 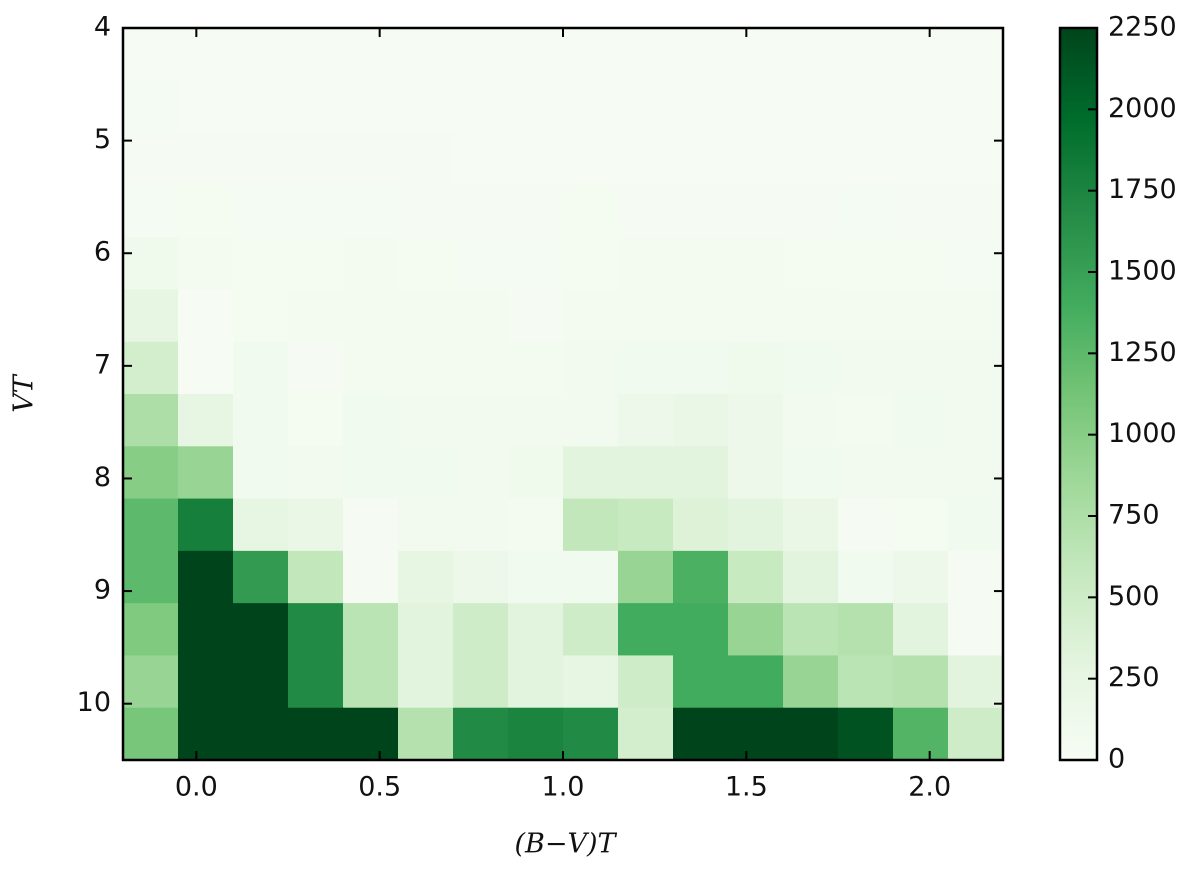 What do you see at coordinates (1134, 596) in the screenshot?
I see `colorbar-tick-label: 500` at bounding box center [1134, 596].